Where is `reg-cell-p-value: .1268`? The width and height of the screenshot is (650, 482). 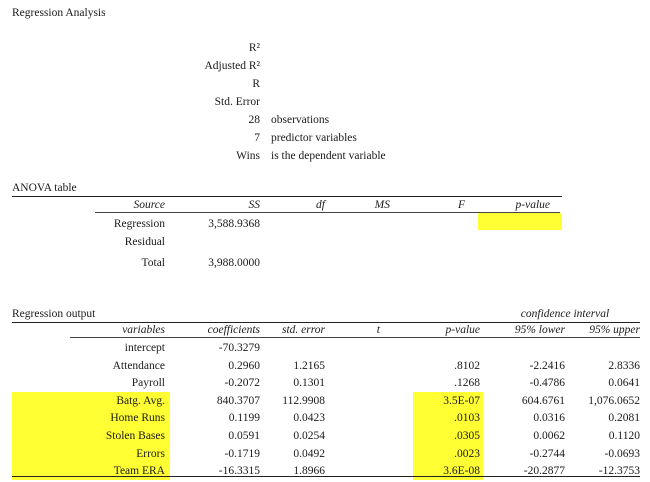 reg-cell-p-value: .1268 is located at coordinates (467, 383).